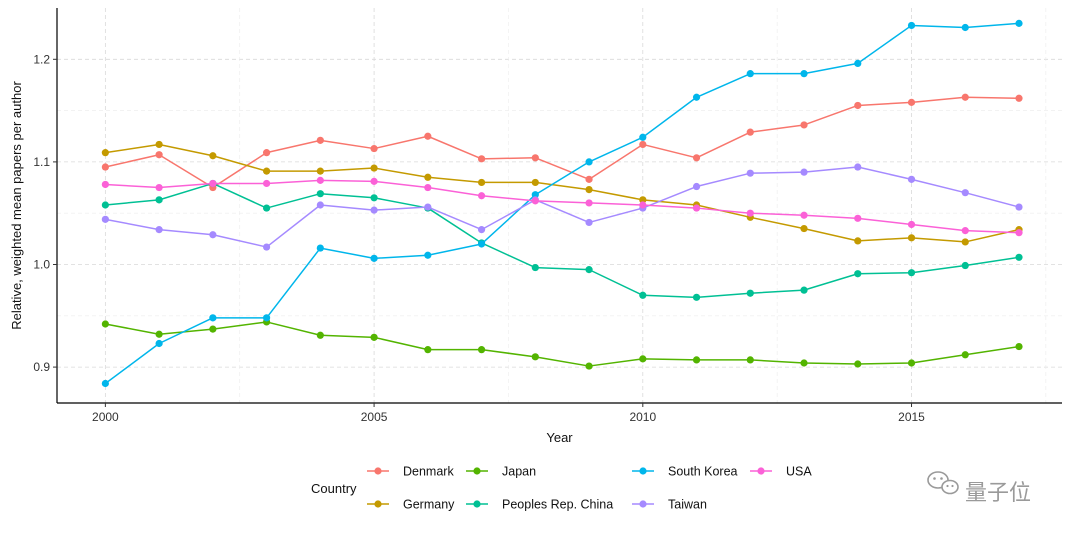  I want to click on legend-item: Germany, so click(411, 505).